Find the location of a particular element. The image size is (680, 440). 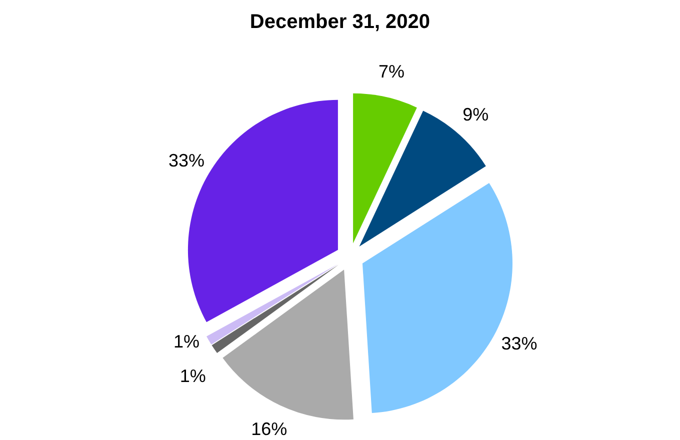

data-label: 16% is located at coordinates (269, 428).